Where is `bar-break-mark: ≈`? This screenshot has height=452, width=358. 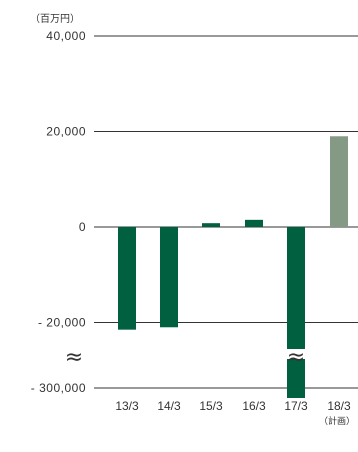 bar-break-mark: ≈ is located at coordinates (296, 357).